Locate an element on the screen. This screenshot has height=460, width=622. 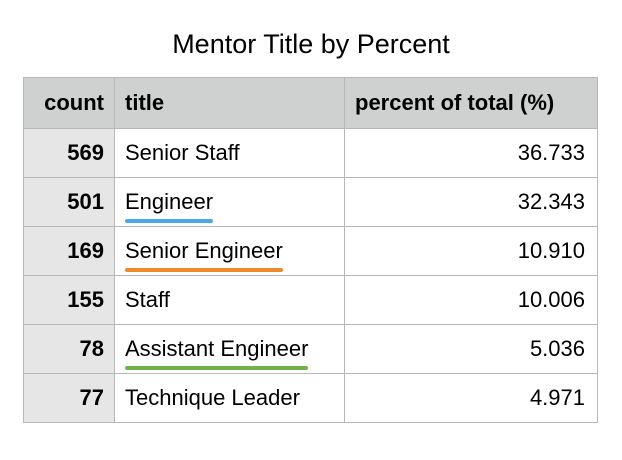
title-cell: Senior Engineer is located at coordinates (229, 251).